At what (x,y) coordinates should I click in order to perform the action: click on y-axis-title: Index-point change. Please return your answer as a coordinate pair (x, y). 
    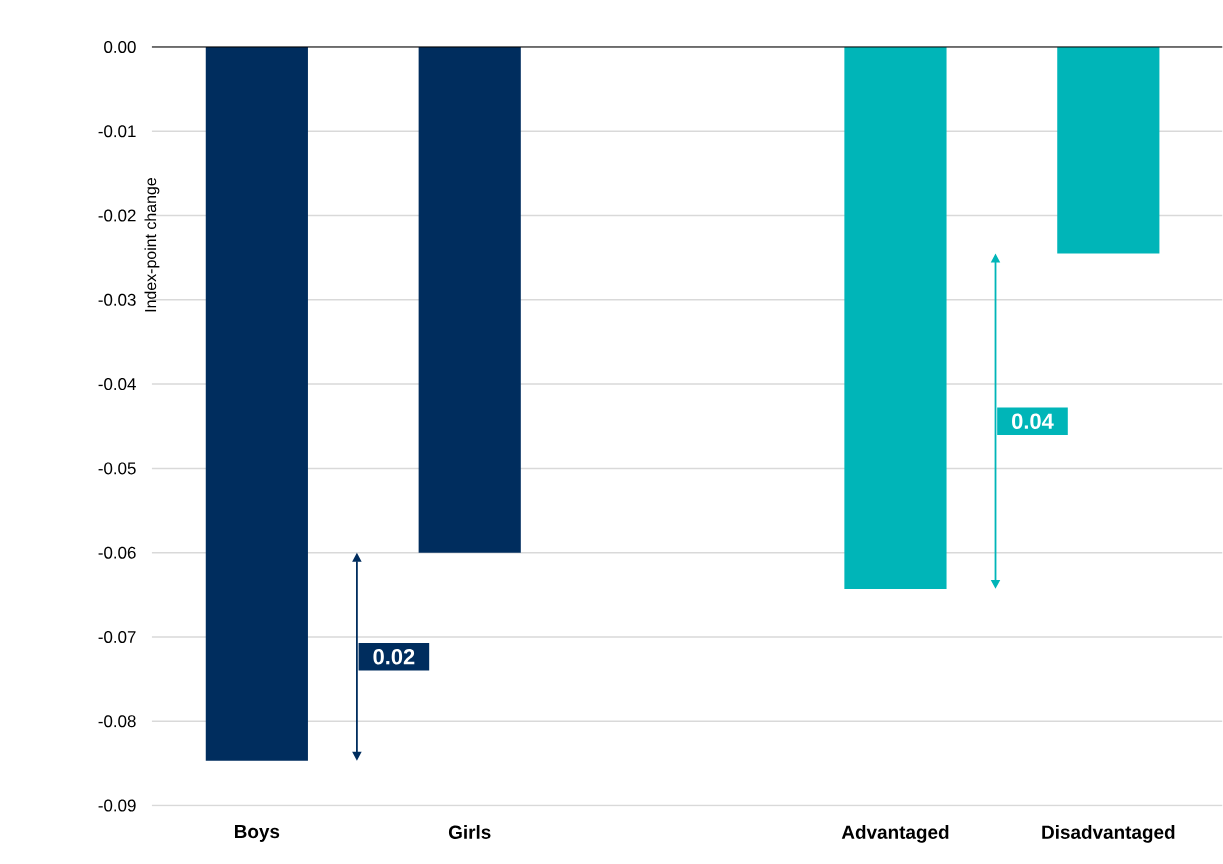
    Looking at the image, I should click on (152, 244).